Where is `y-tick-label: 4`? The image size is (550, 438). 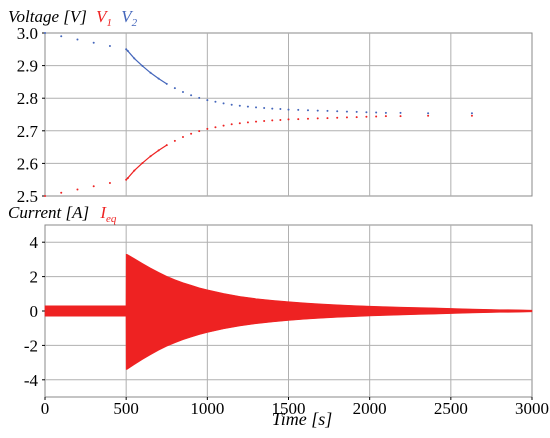
y-tick-label: 4 is located at coordinates (34, 242).